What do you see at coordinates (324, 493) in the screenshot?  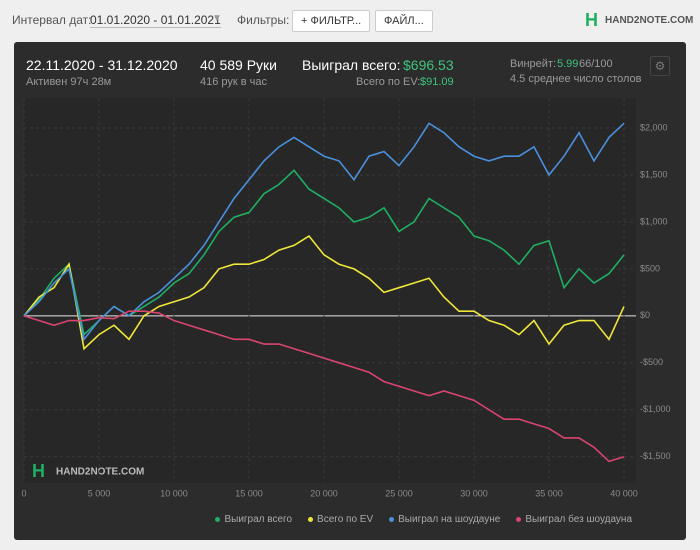 I see `x-tick-label: 20 000` at bounding box center [324, 493].